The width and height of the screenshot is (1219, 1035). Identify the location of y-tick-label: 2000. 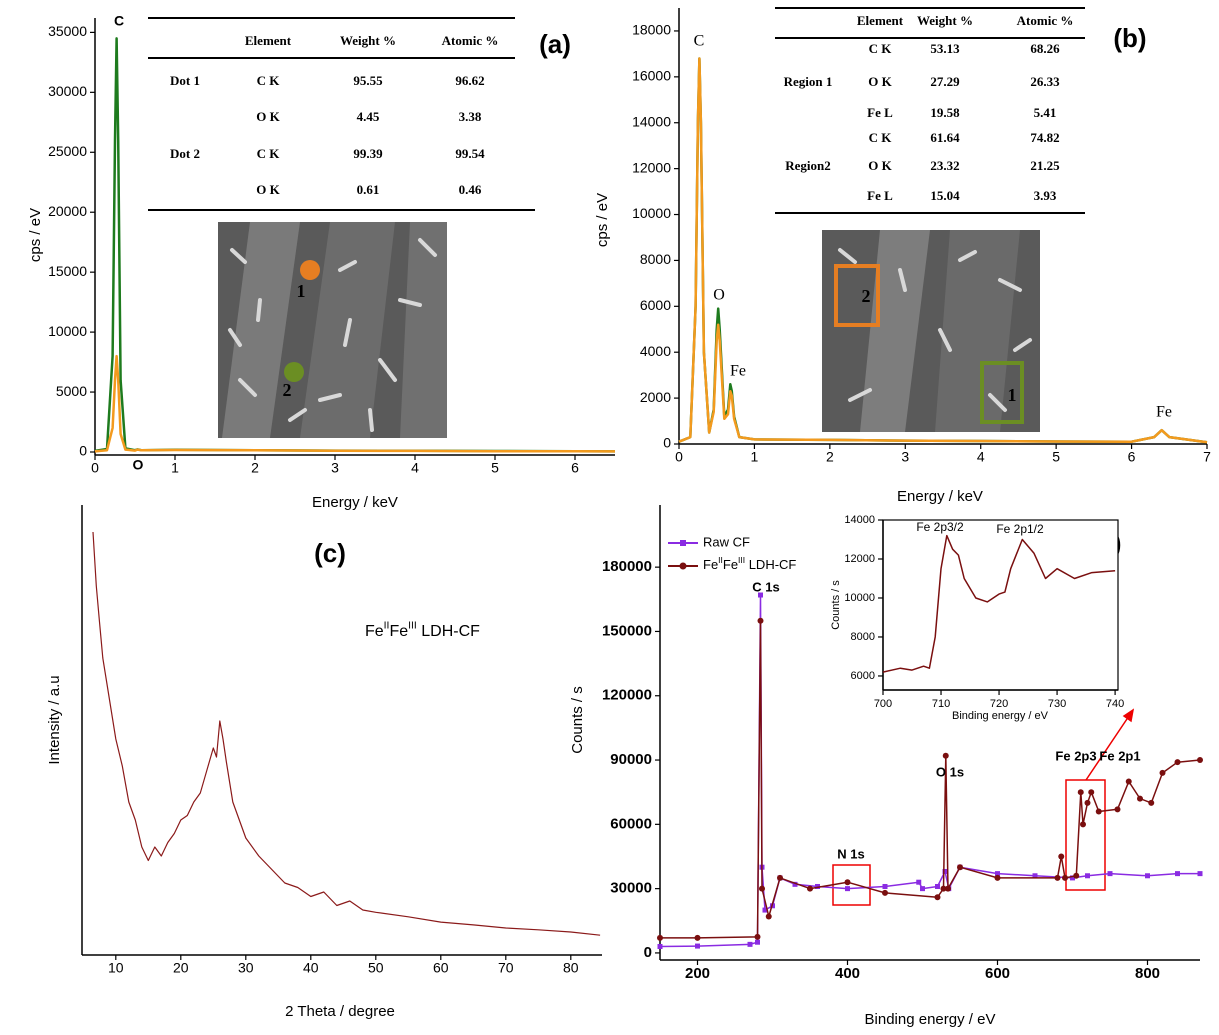
(655, 397).